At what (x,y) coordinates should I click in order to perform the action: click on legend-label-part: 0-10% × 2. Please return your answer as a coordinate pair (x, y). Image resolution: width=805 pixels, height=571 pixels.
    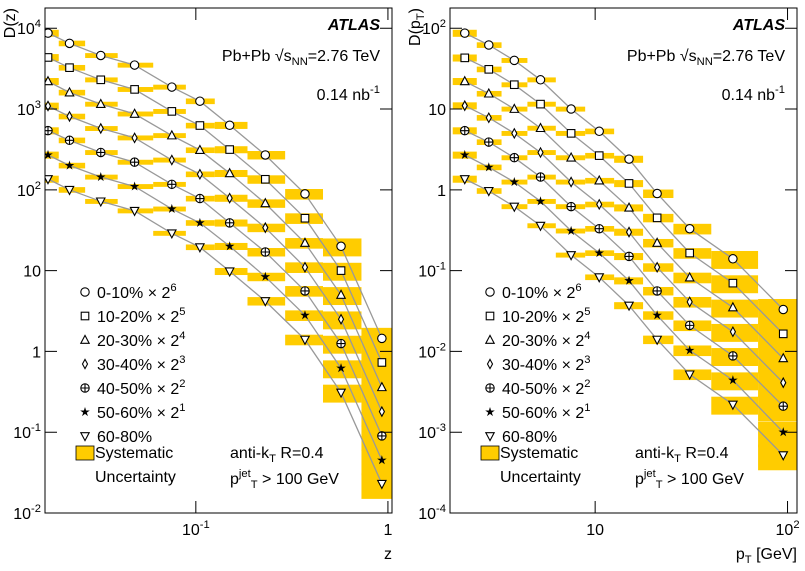
    Looking at the image, I should click on (133, 293).